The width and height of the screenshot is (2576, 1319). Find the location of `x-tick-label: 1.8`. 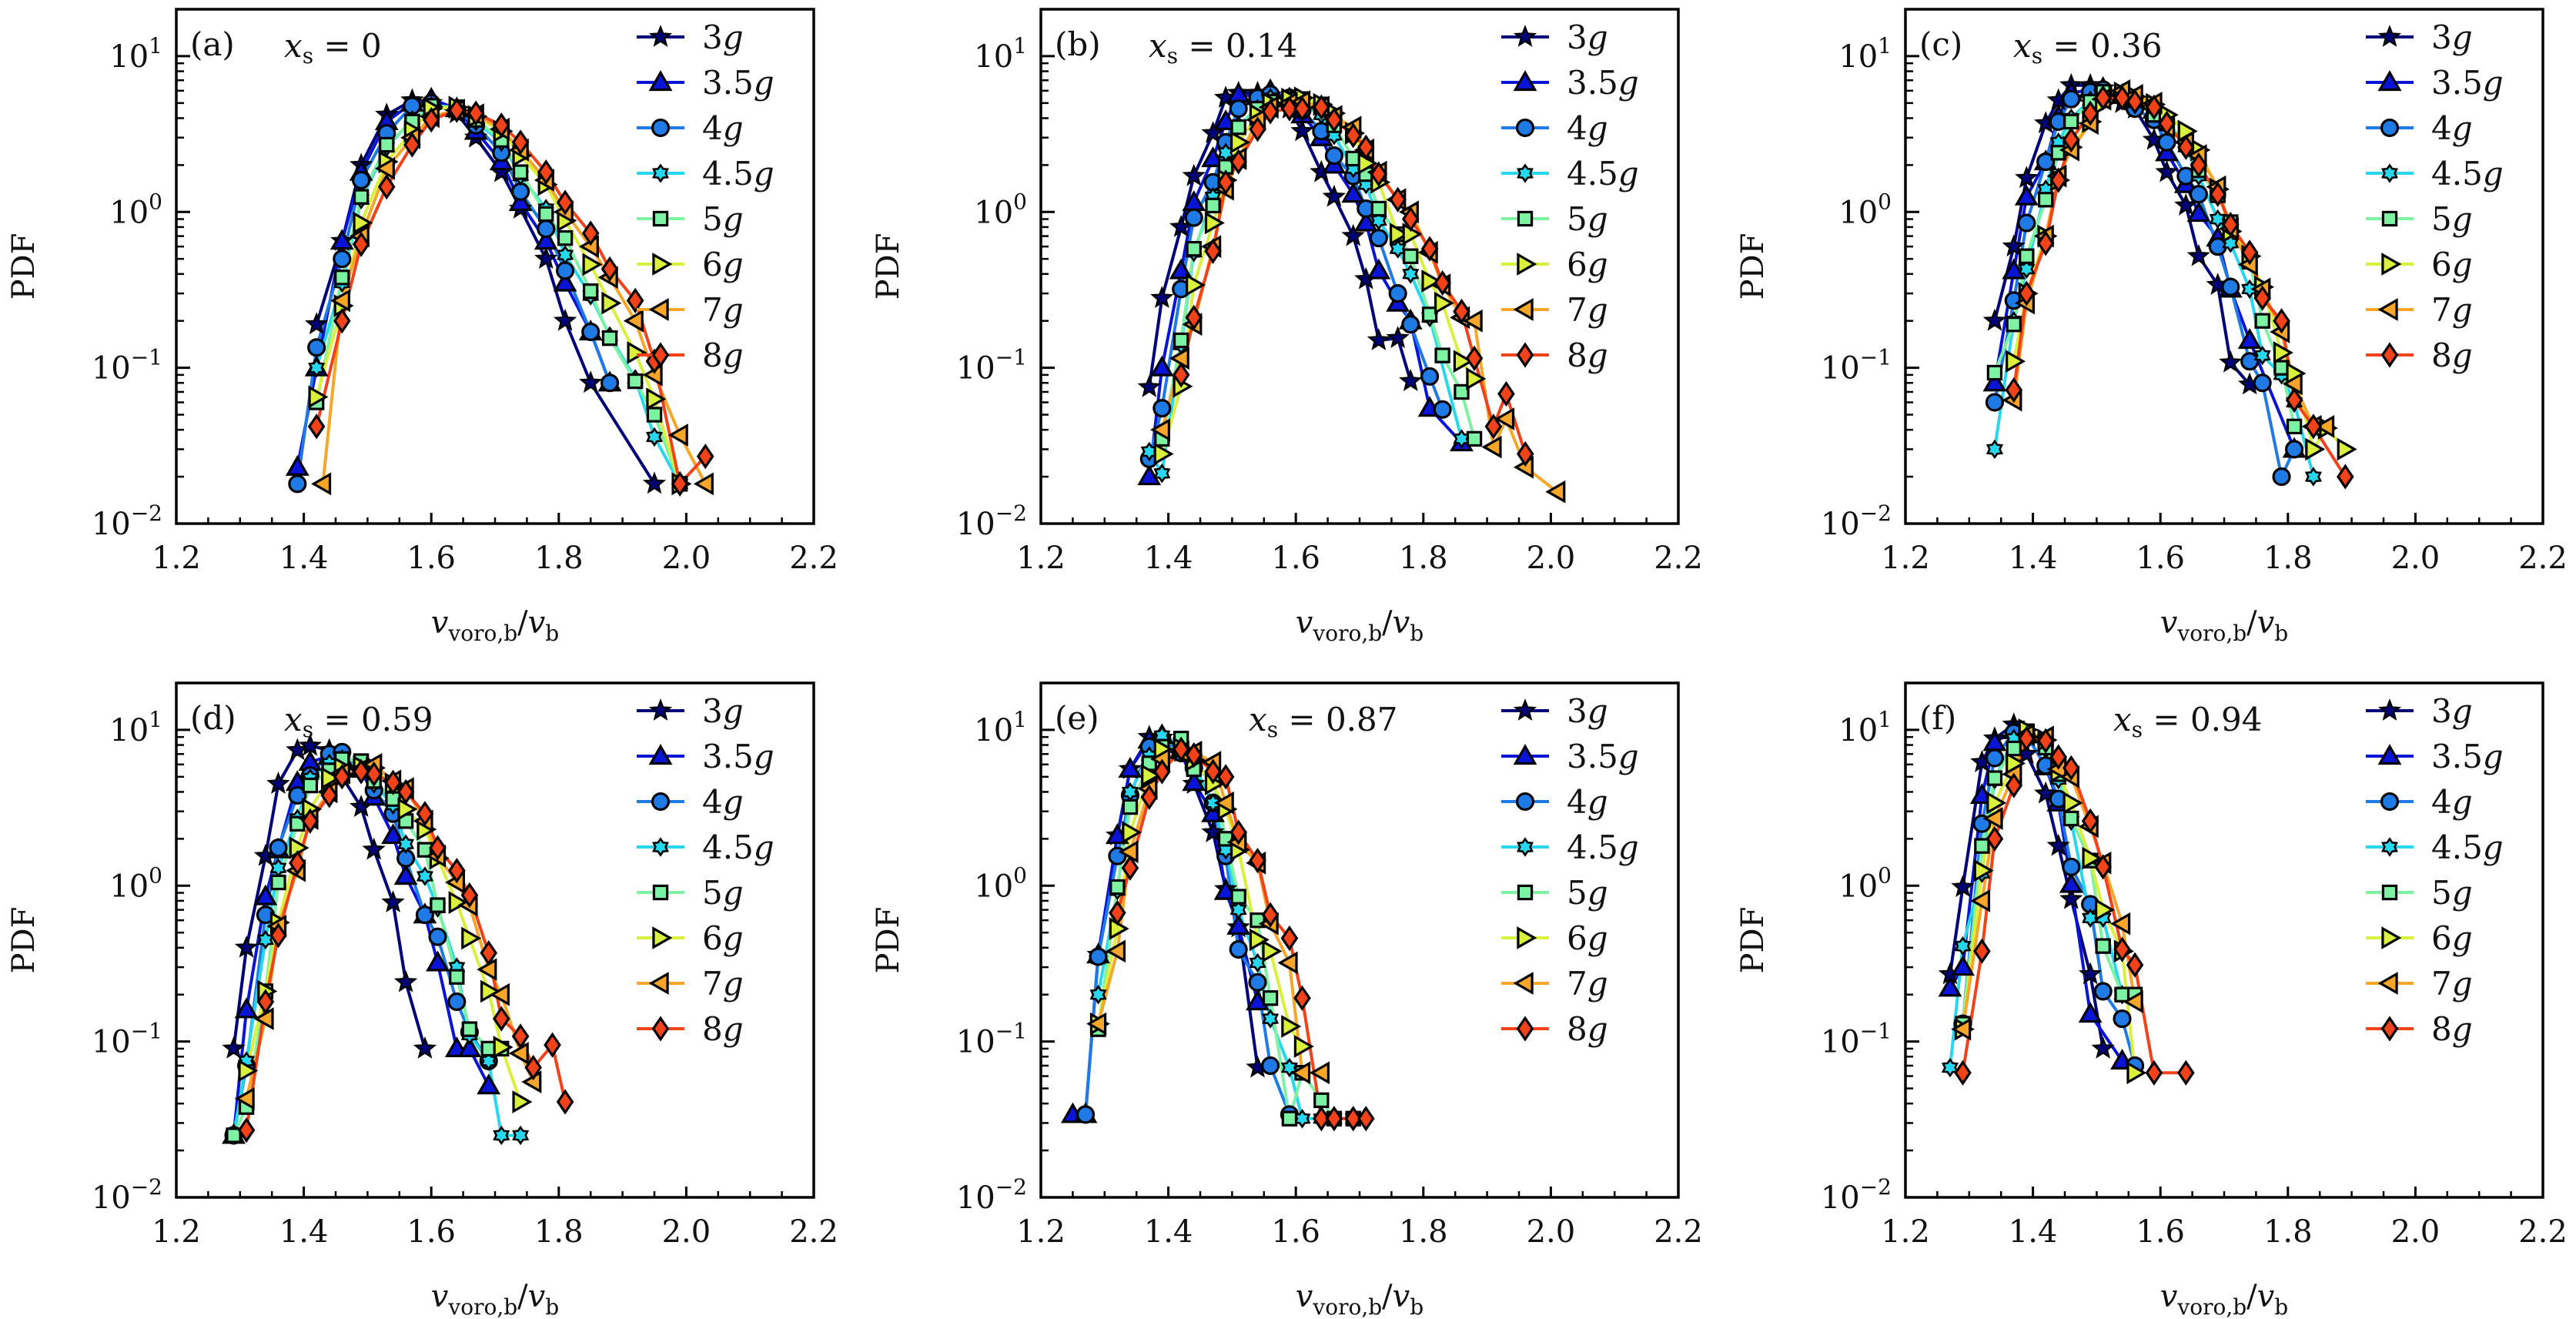

x-tick-label: 1.8 is located at coordinates (1424, 1232).